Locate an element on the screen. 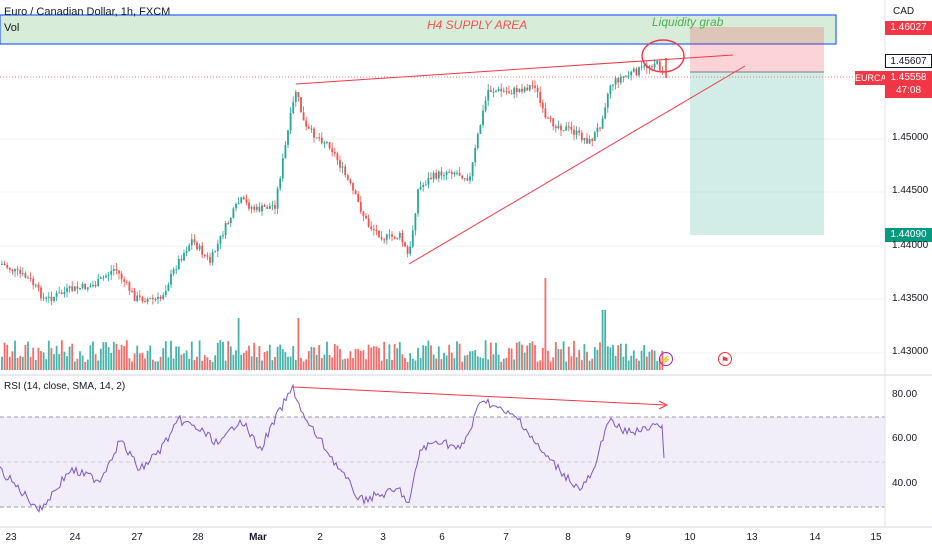 The width and height of the screenshot is (932, 550). lightning-icon: ⚡ is located at coordinates (666, 359).